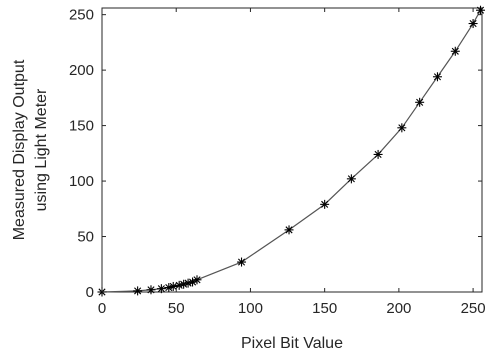 This screenshot has height=356, width=485. I want to click on y-axis-title-line-2: using Light Meter, so click(41, 149).